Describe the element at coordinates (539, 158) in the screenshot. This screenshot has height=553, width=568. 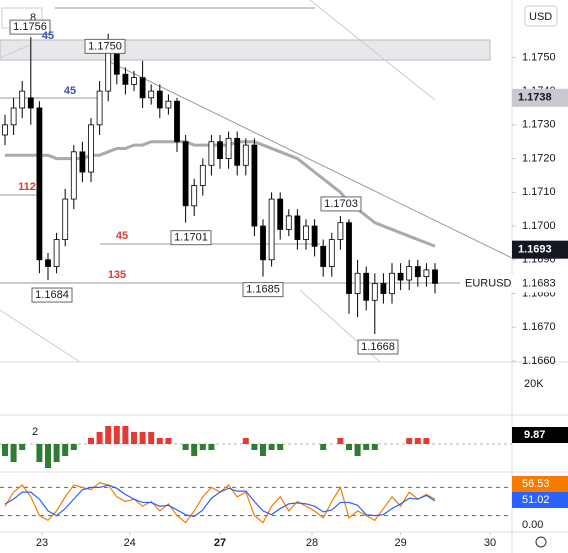
I see `y-tick-label: 1.1720` at that location.